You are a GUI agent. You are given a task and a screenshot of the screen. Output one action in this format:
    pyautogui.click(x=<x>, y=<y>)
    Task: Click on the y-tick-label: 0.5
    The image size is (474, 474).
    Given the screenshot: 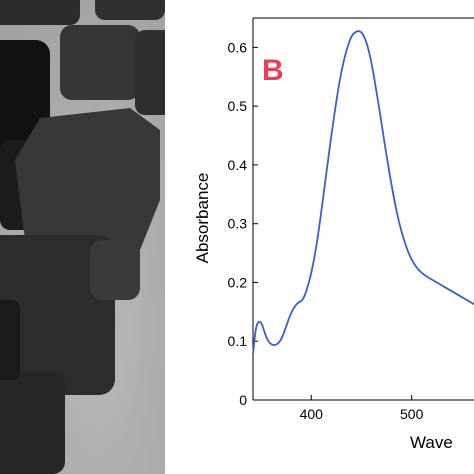 What is the action you would take?
    pyautogui.click(x=238, y=106)
    